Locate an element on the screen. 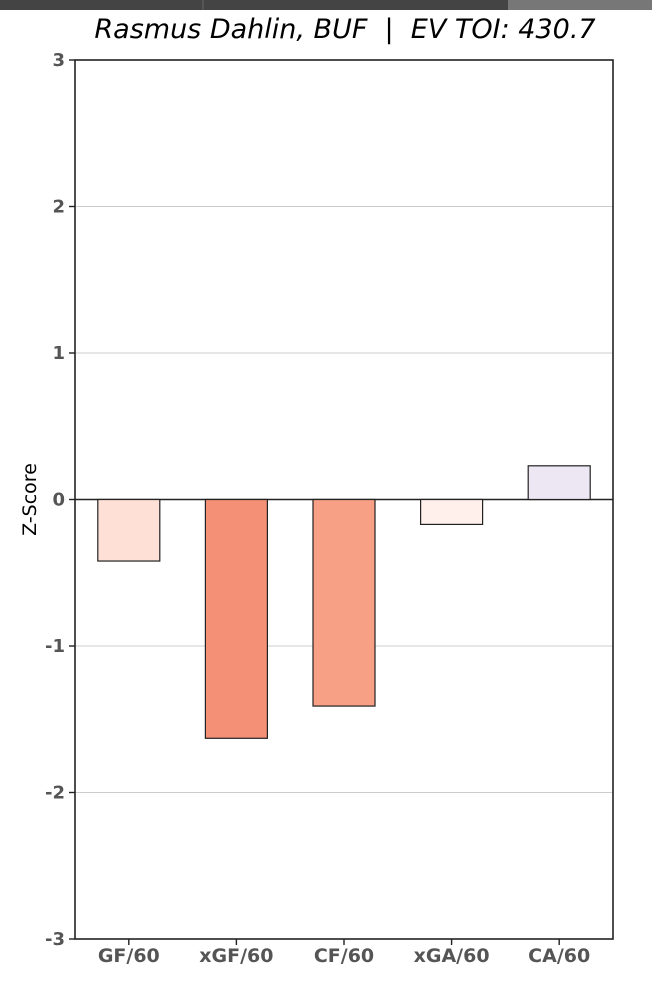 The image size is (652, 1000). y-tick-labels: 3 2 1 0 -1 -2 -3 is located at coordinates (60, 500).